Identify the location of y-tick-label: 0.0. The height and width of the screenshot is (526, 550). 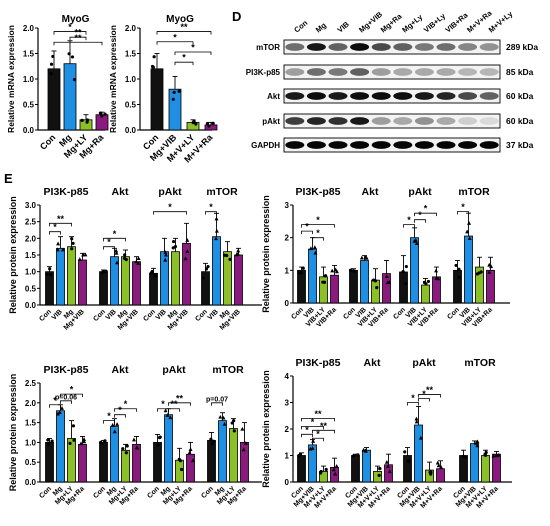
(31, 305).